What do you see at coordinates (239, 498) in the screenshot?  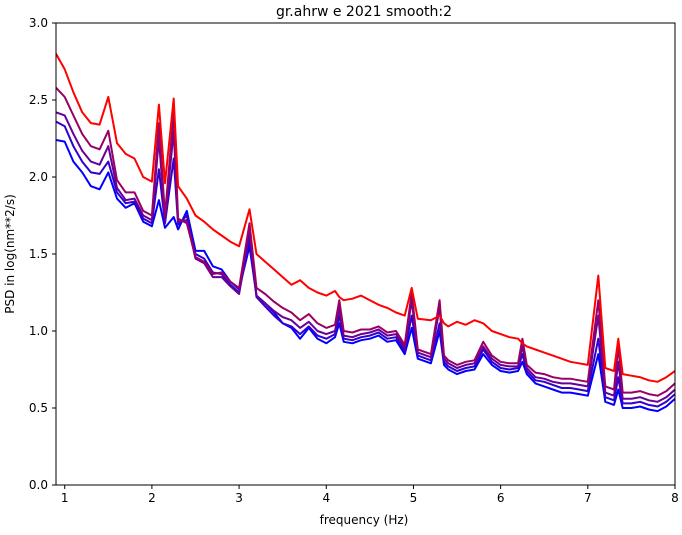 I see `x-tick-label: 3` at bounding box center [239, 498].